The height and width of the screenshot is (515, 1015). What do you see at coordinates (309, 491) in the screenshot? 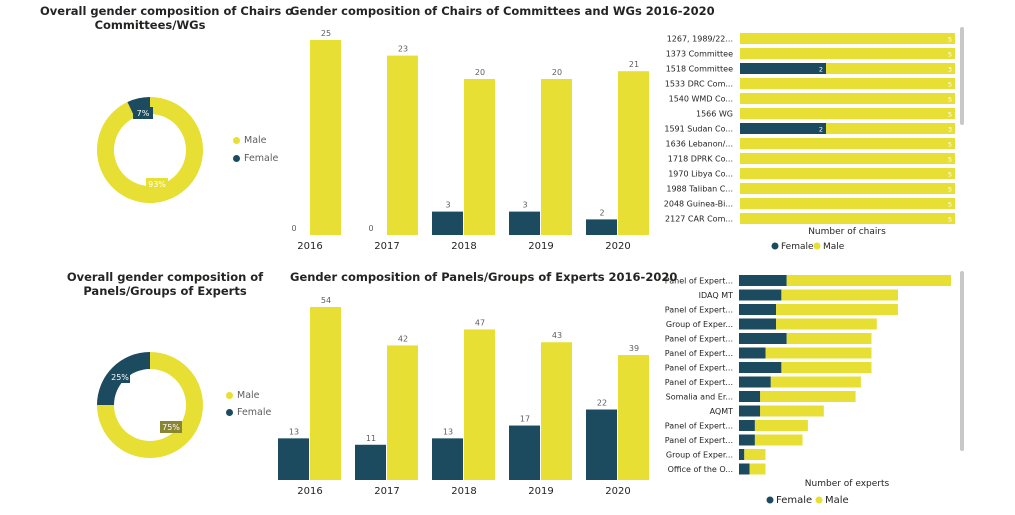
I see `x-tick-label: 2016` at bounding box center [309, 491].